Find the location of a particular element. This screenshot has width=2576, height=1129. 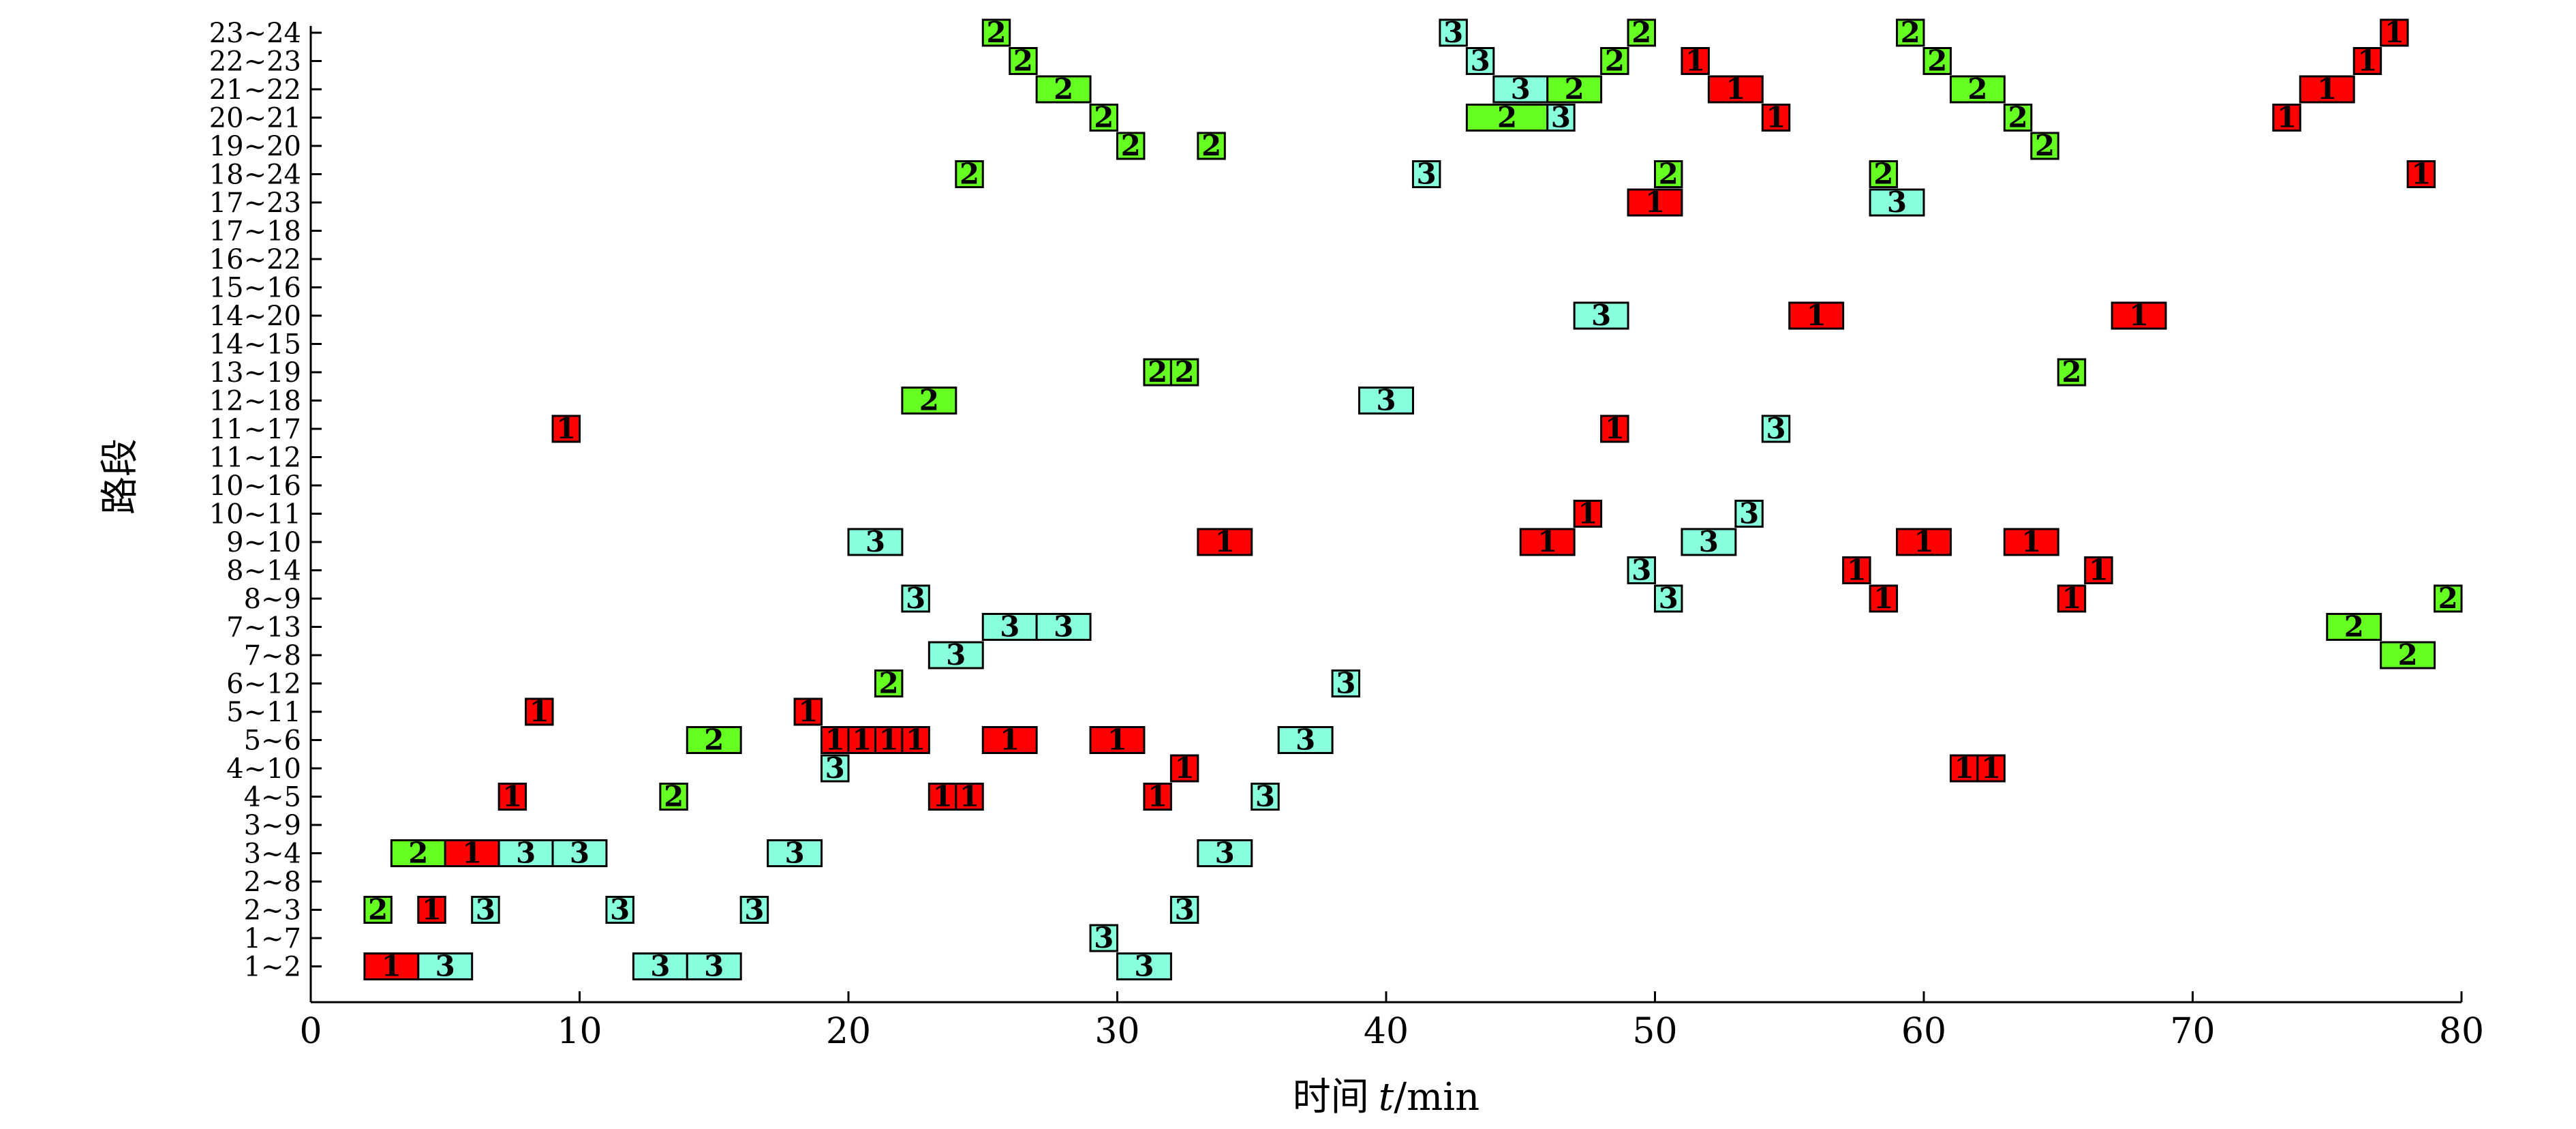

bar-8~14: 1 is located at coordinates (1857, 570).